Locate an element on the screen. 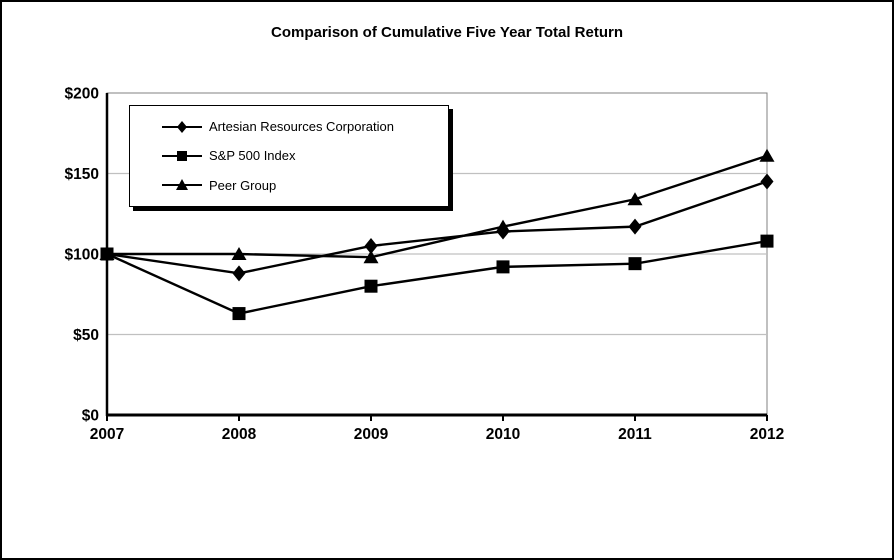 Image resolution: width=894 pixels, height=560 pixels. legend-label: Artesian Resources Corporation is located at coordinates (301, 127).